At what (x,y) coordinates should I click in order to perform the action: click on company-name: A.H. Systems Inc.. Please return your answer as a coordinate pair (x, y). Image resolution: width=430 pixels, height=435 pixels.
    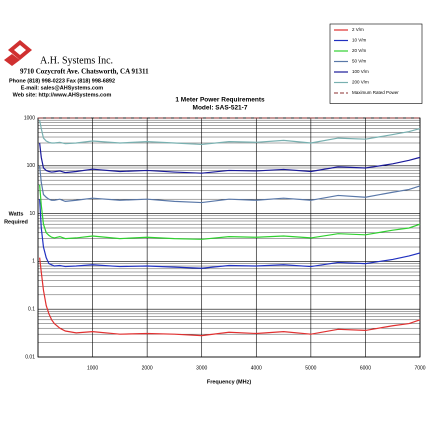
    Looking at the image, I should click on (76, 60).